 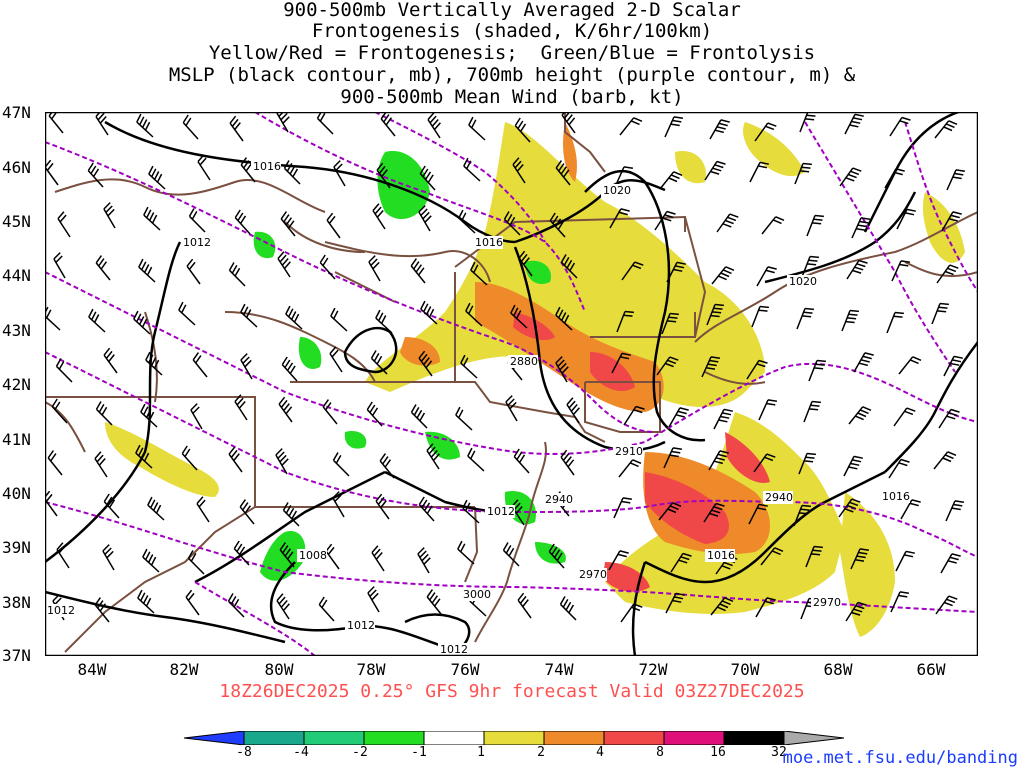 I want to click on colorbar-tick: 16, so click(x=718, y=752).